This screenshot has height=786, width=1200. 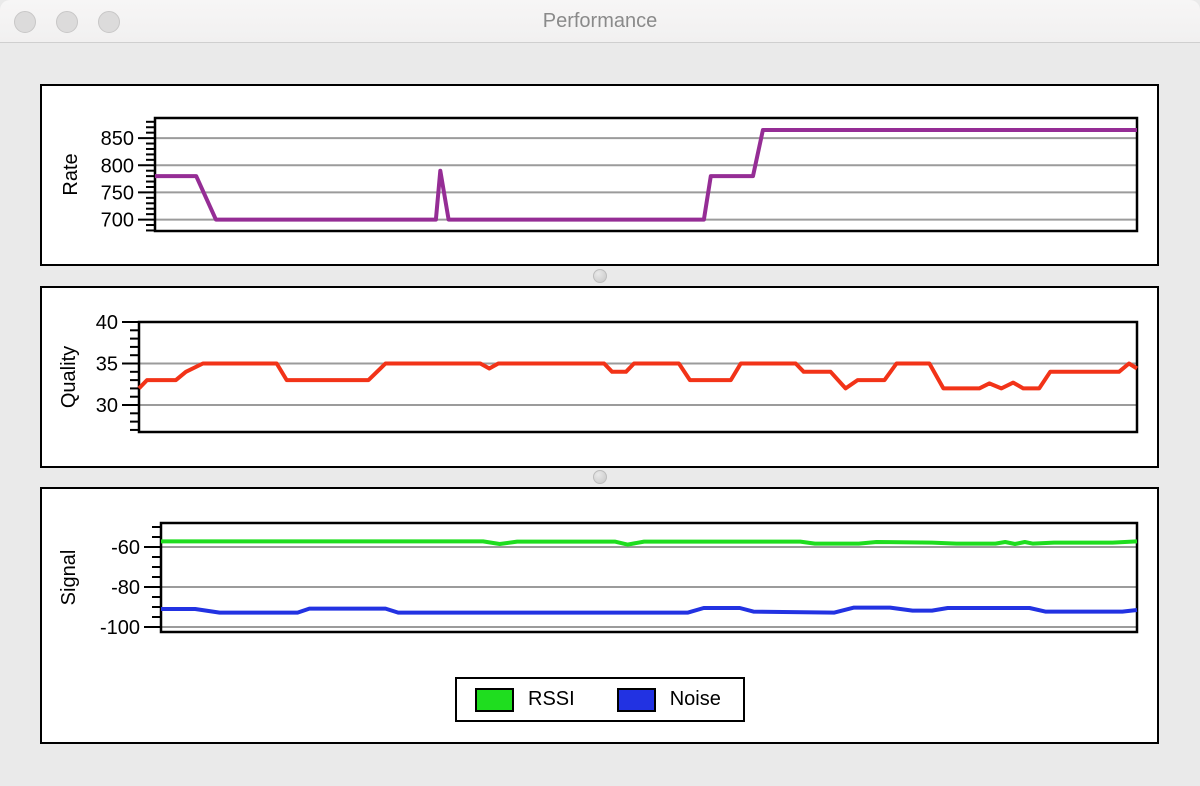 I want to click on quality-series-quality-line, so click(x=638, y=376).